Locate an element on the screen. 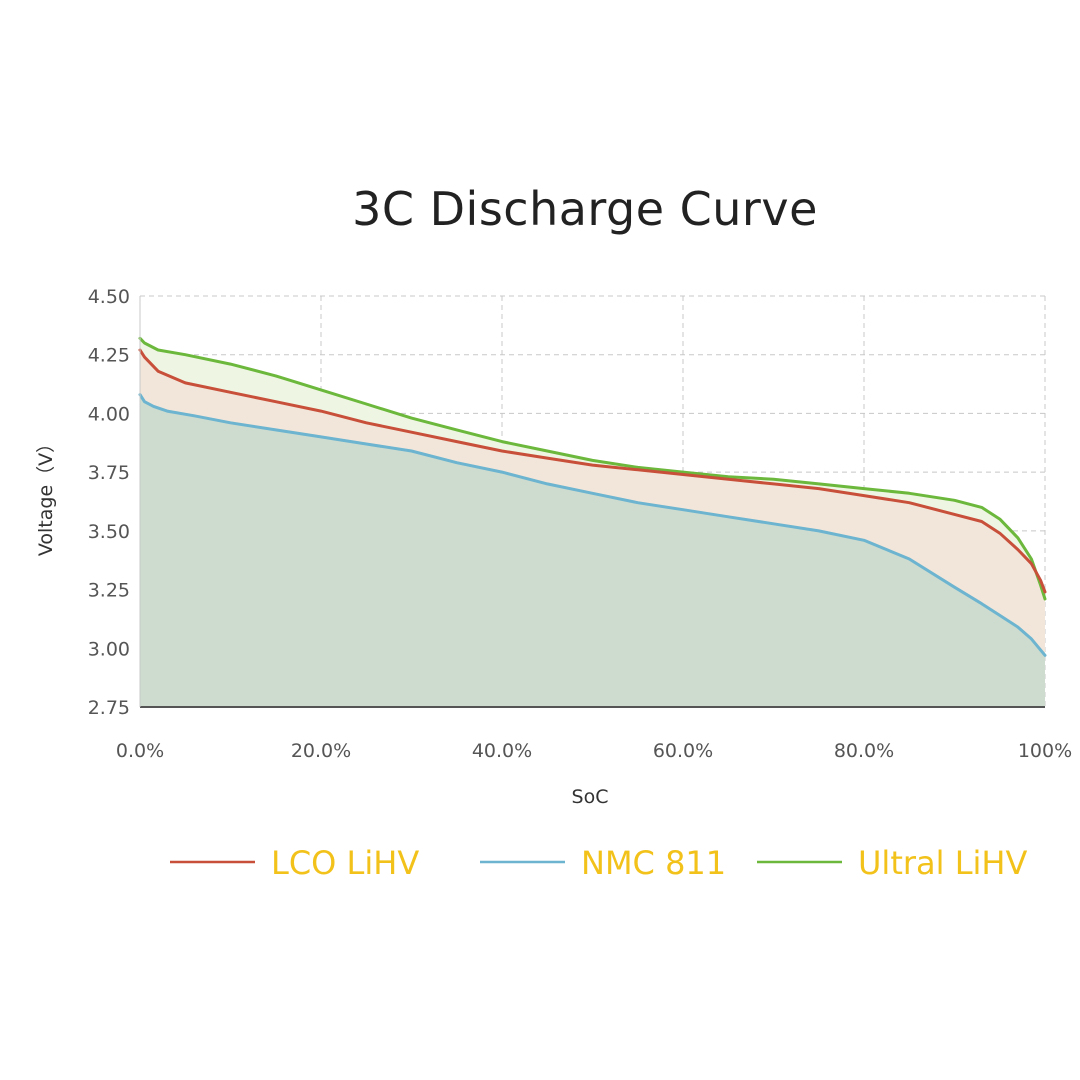  y-tick-labels: 4.50 4.25 4.00 3.75 3.50 3.25 3.00 2.75 is located at coordinates (109, 502).